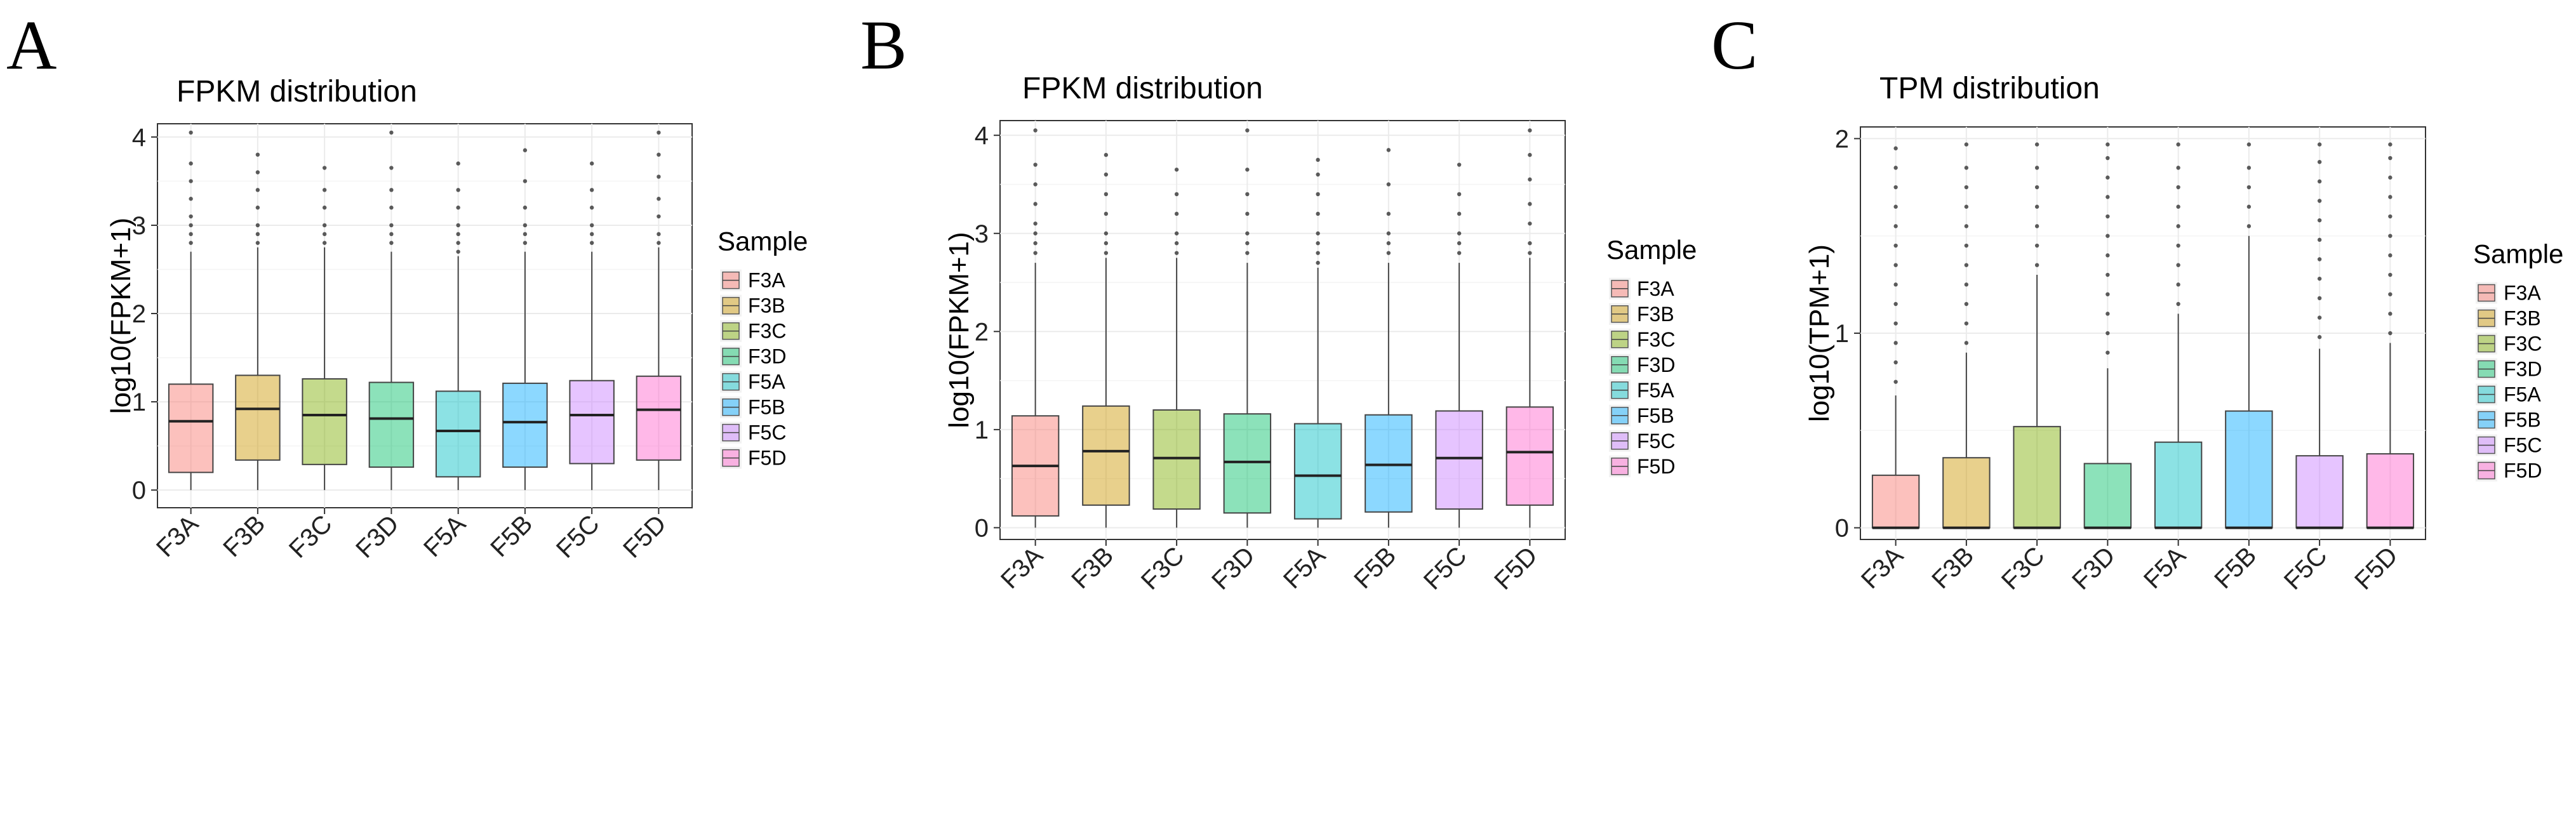 This screenshot has width=2576, height=813. What do you see at coordinates (1142, 88) in the screenshot?
I see `chart-title: FPKM distribution` at bounding box center [1142, 88].